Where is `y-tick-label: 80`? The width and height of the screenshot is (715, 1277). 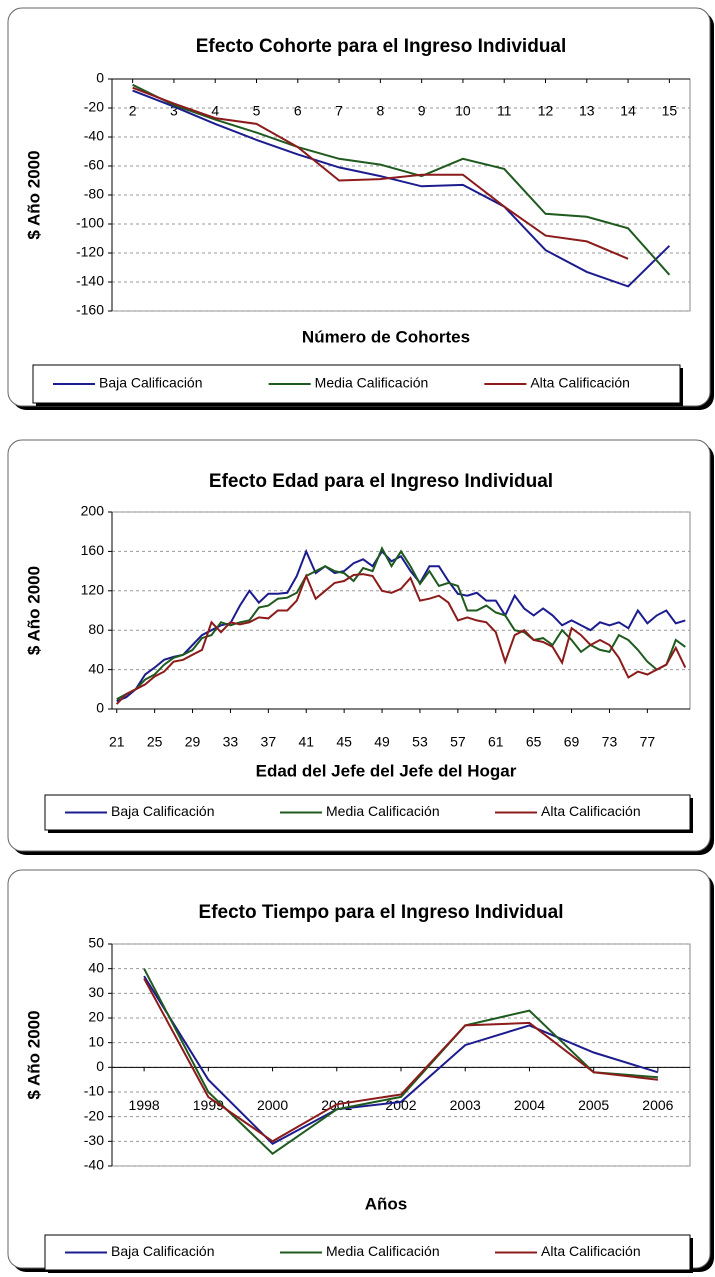 y-tick-label: 80 is located at coordinates (96, 629).